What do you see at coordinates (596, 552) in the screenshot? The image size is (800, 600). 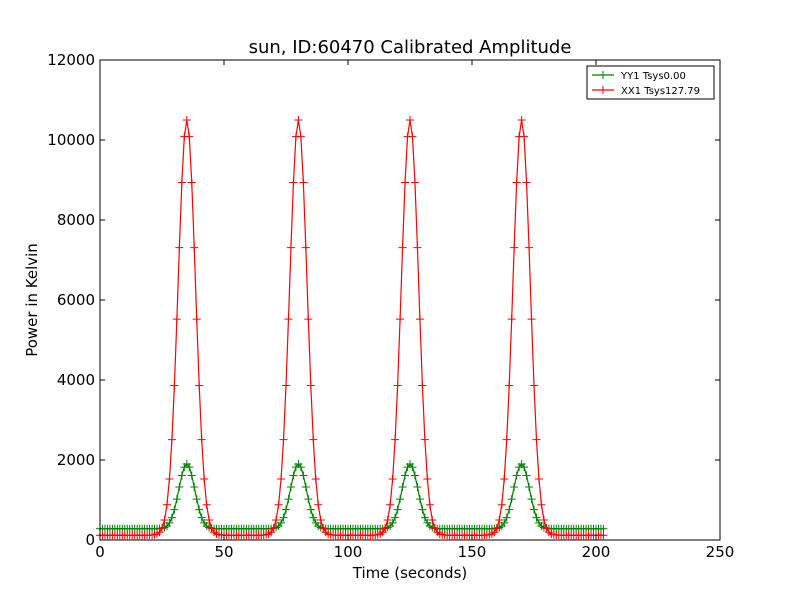 I see `x-tick-label: 200` at bounding box center [596, 552].